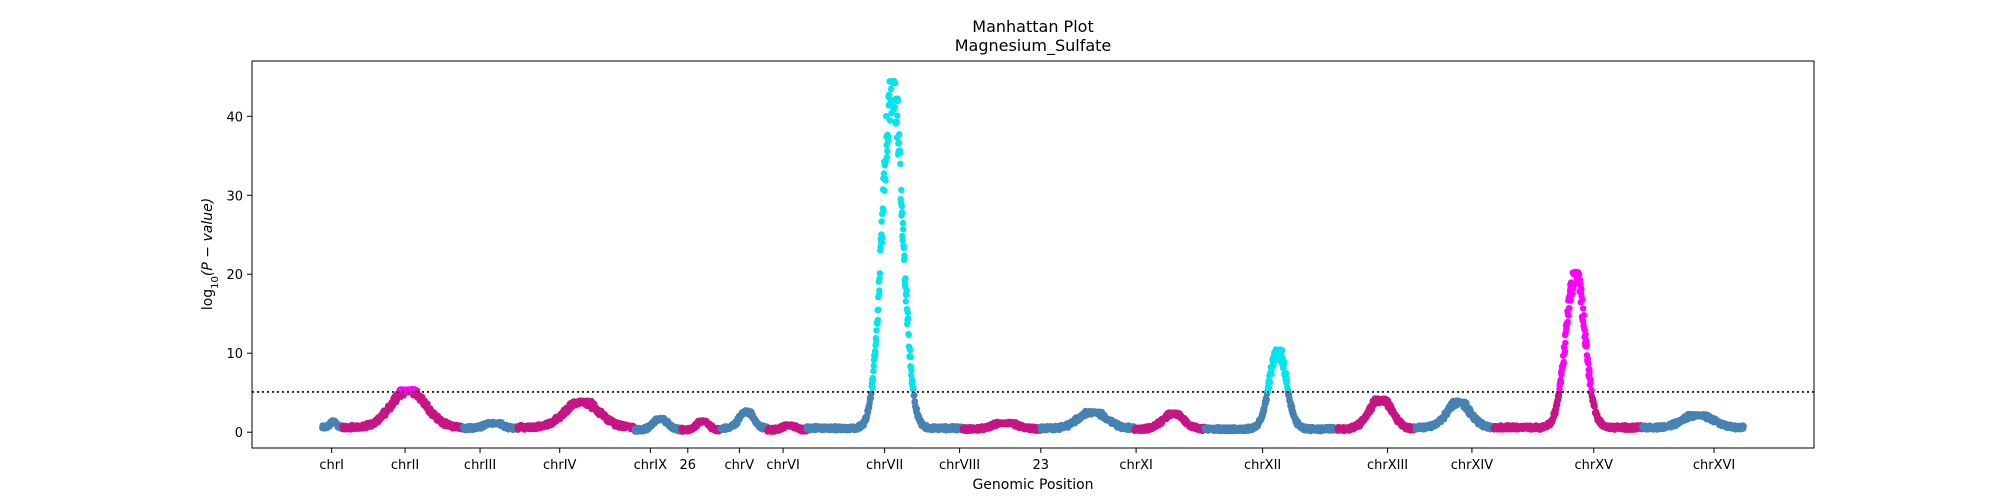 This screenshot has height=500, width=2000. I want to click on chart-title: Manhattan Plot, so click(1032, 26).